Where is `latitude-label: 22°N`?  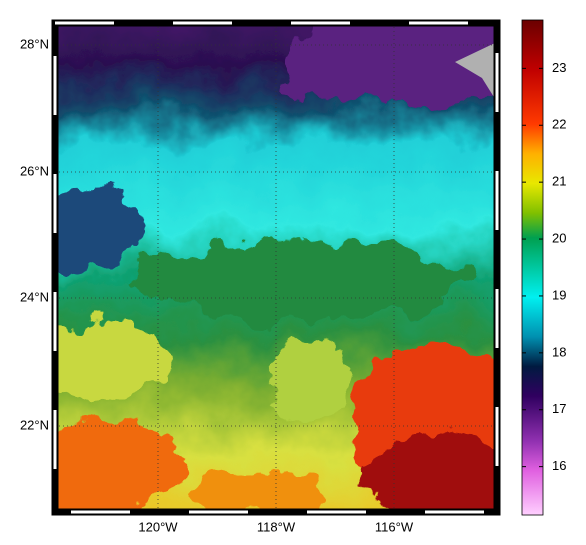 latitude-label: 22°N is located at coordinates (34, 424).